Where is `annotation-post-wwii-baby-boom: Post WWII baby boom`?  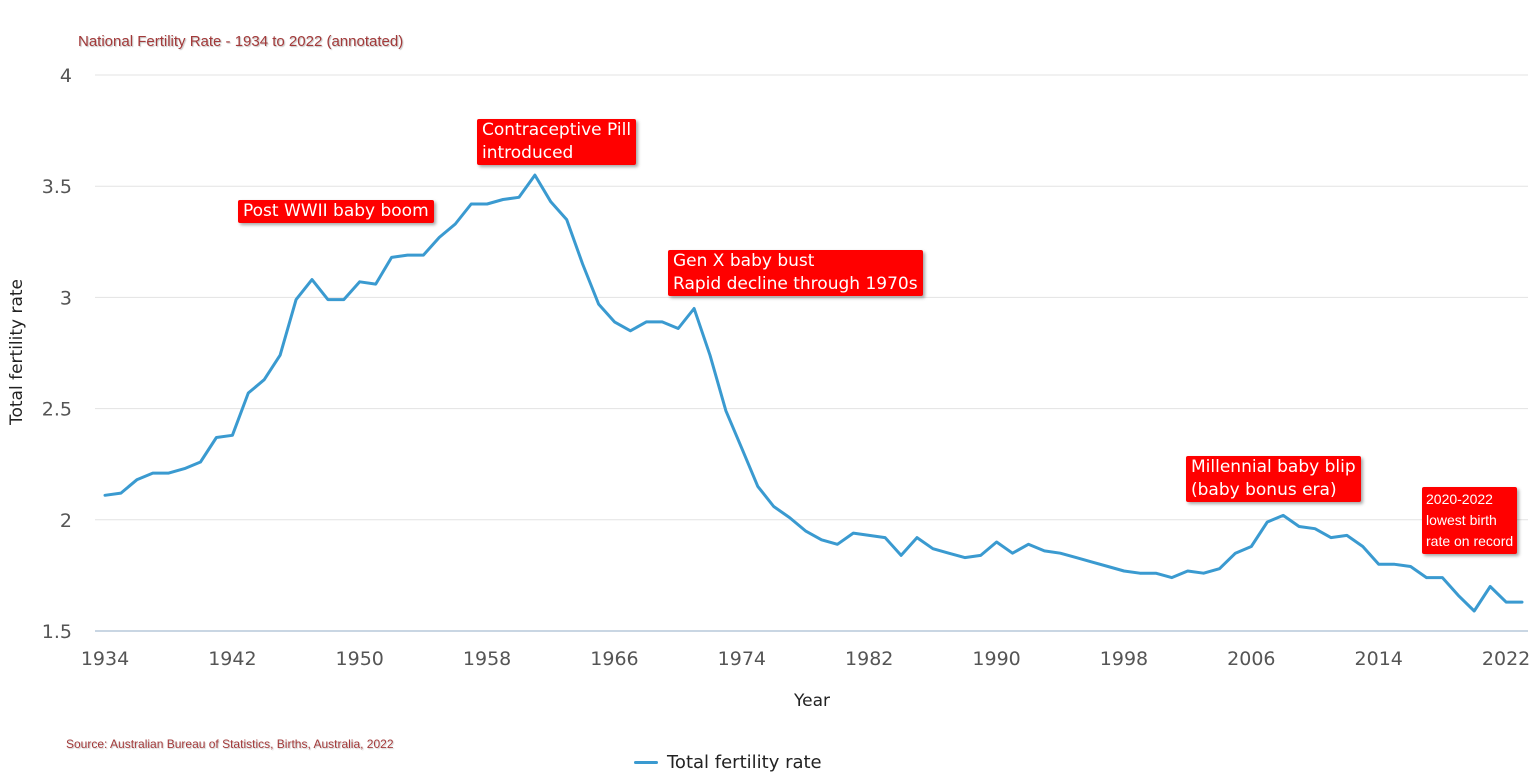
annotation-post-wwii-baby-boom: Post WWII baby boom is located at coordinates (336, 211).